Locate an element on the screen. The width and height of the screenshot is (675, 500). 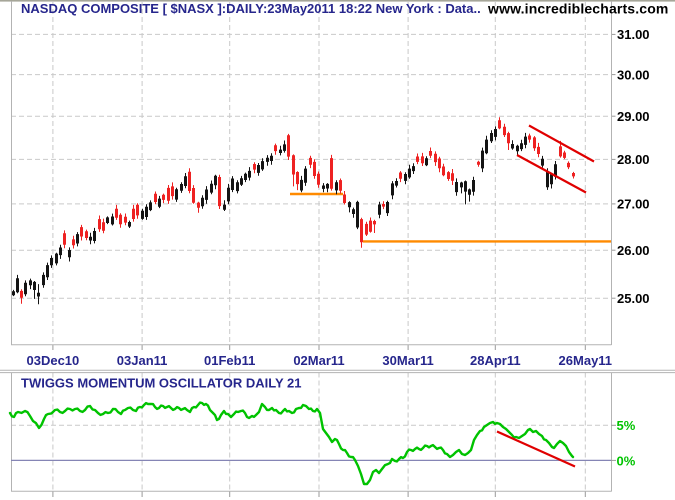
svg-text: 29.00 is located at coordinates (633, 116).